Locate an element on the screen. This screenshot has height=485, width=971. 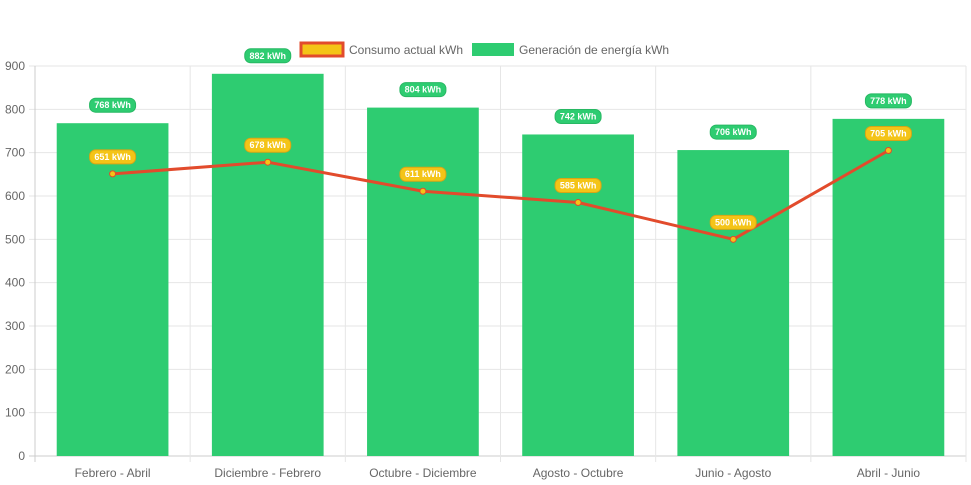
bar-data-label: 882 kWh is located at coordinates (268, 56).